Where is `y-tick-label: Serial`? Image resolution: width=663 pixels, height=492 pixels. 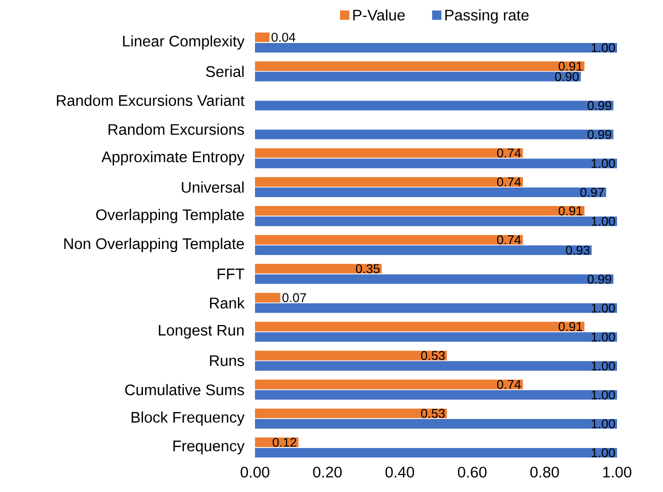 y-tick-label: Serial is located at coordinates (225, 72).